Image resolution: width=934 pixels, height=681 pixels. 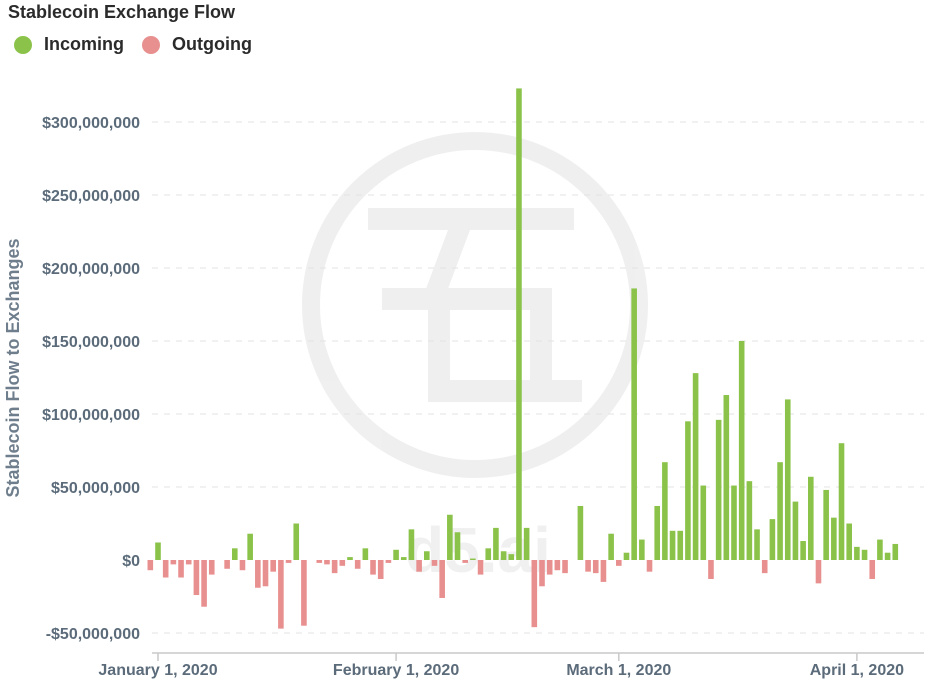 I want to click on x-tick-label: March 1, 2020, so click(x=618, y=670).